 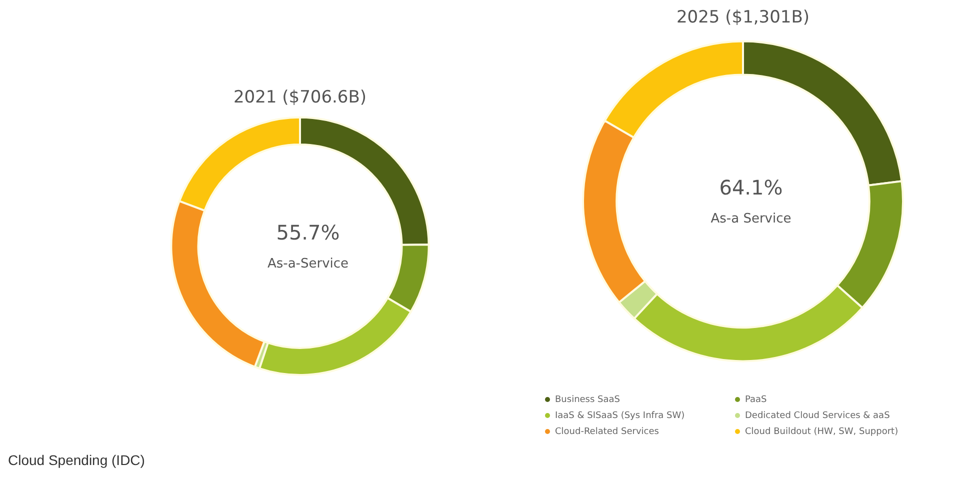 What do you see at coordinates (620, 416) in the screenshot?
I see `legend-label: IaaS & SISaaS (Sys Infra SW)` at bounding box center [620, 416].